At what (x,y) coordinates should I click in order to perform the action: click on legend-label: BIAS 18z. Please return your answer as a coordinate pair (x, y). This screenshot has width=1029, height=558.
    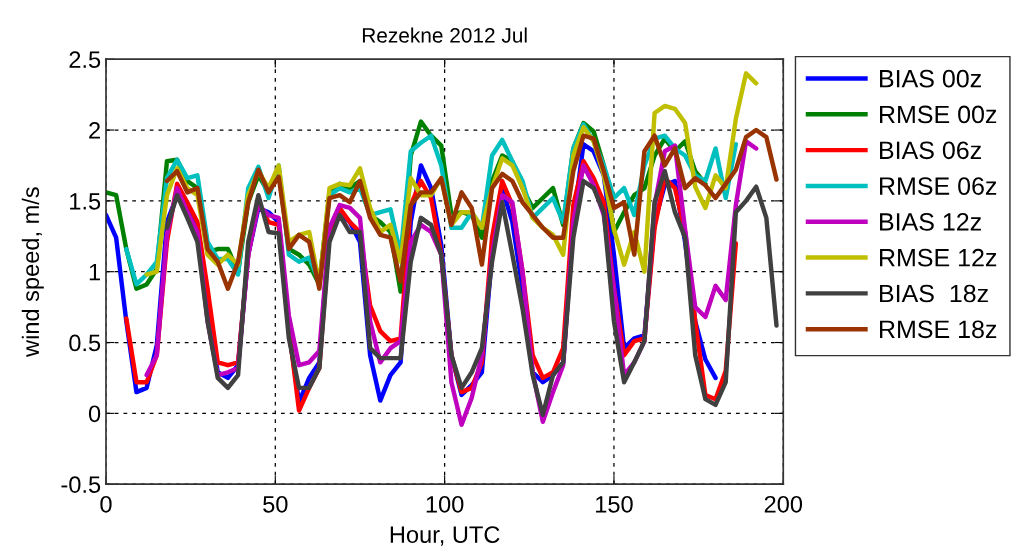
    Looking at the image, I should click on (934, 293).